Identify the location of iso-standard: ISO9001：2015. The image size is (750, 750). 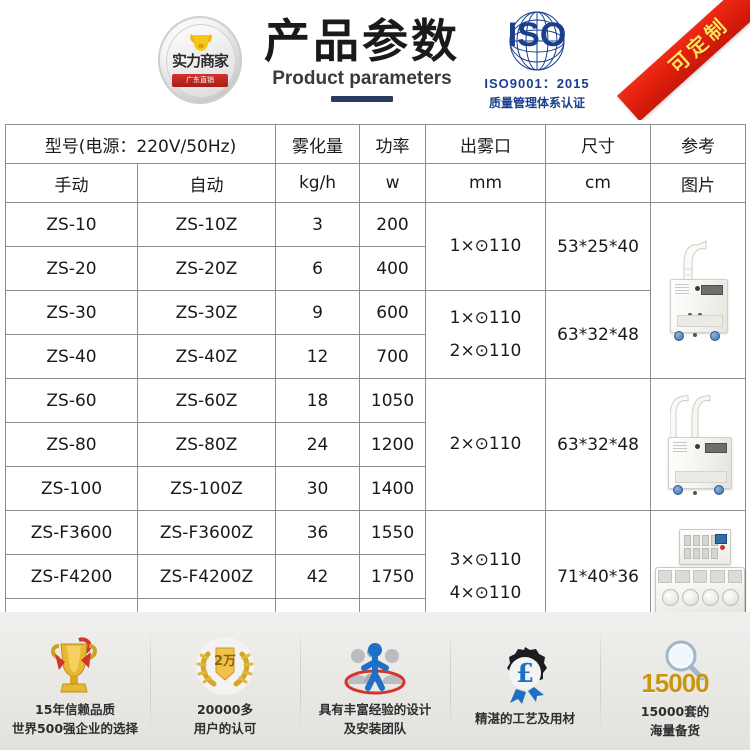
(537, 83).